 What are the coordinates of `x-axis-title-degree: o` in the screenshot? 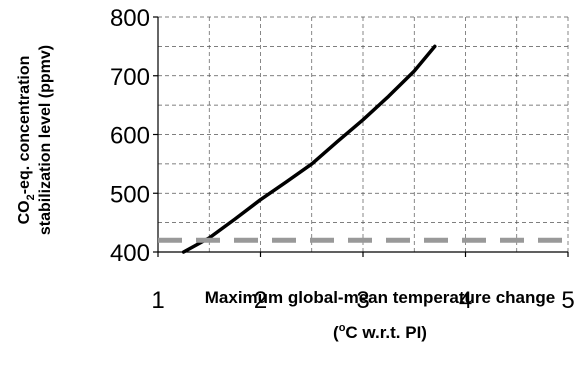 It's located at (342, 328).